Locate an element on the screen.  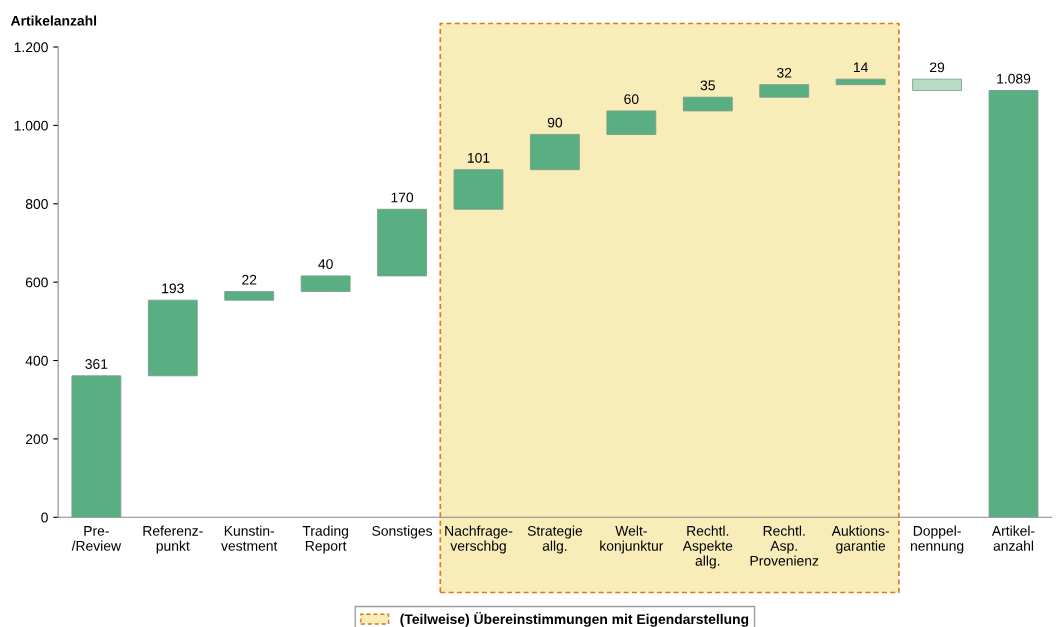
x-tick-label: Welt- konjunktur is located at coordinates (632, 539).